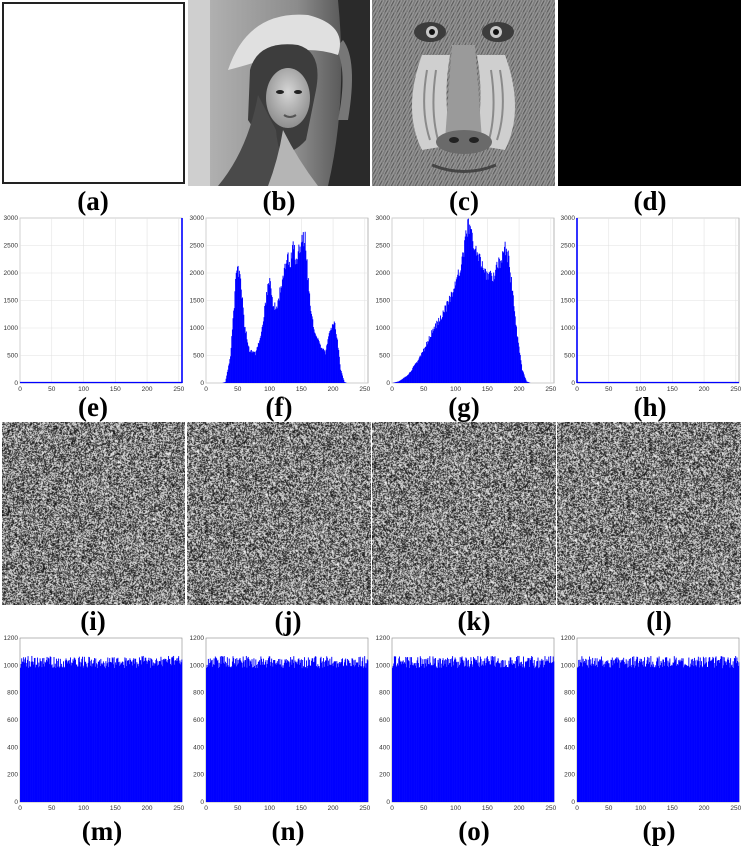 Image resolution: width=743 pixels, height=850 pixels. I want to click on x-tick-label: 150, so click(672, 389).